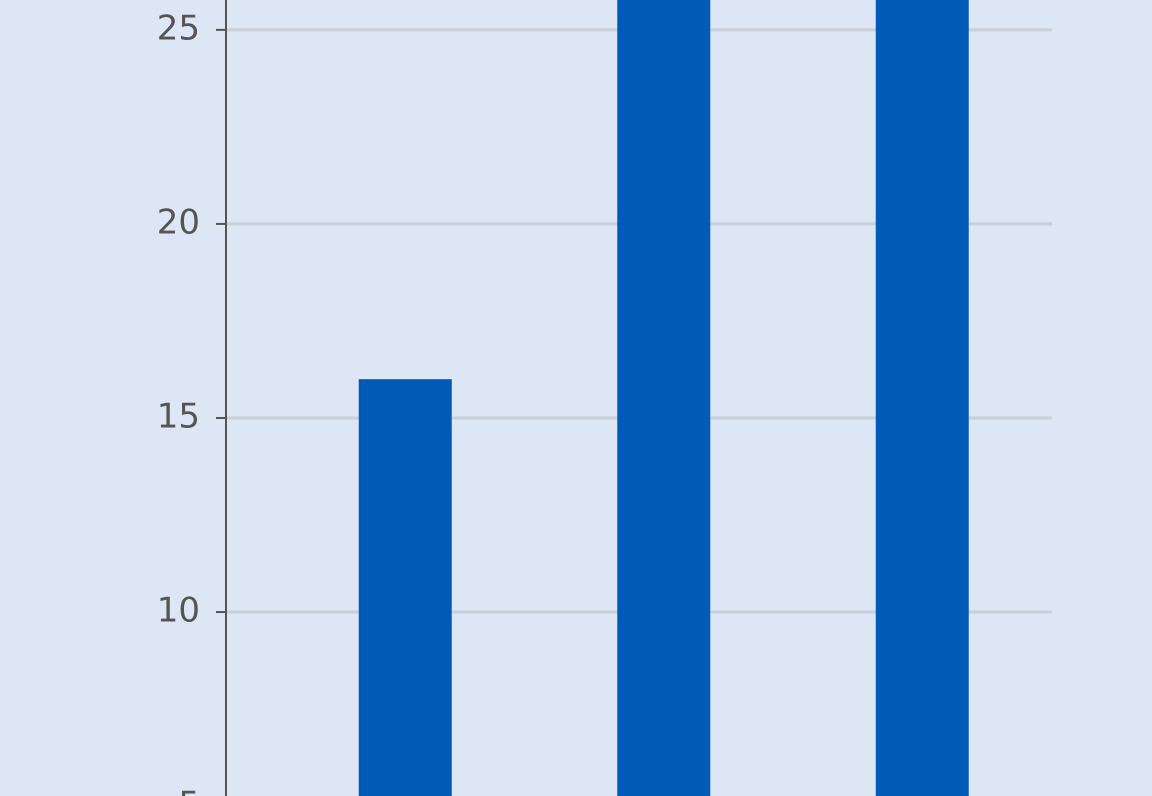  I want to click on y-tick-label: 20, so click(178, 222).